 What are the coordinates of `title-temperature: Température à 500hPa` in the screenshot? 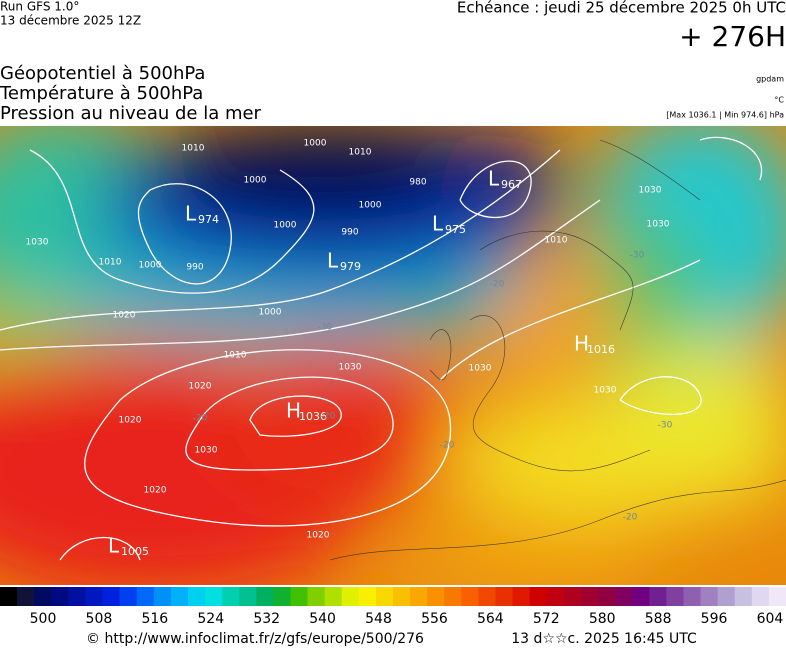 It's located at (101, 93).